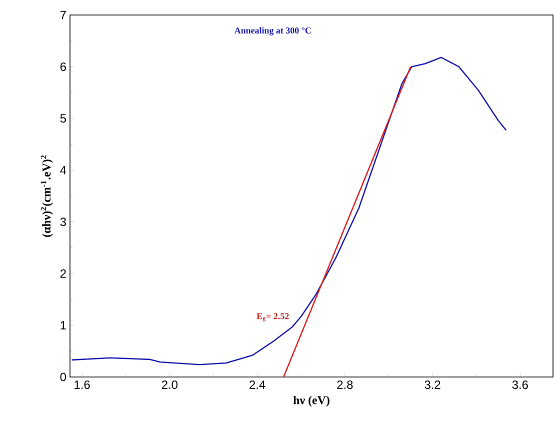 Image resolution: width=560 pixels, height=436 pixels. What do you see at coordinates (46, 196) in the screenshot?
I see `y-axis-title: (αhν)$^{2}$(cm$^{-1}$.eV)$^{2}$` at bounding box center [46, 196].